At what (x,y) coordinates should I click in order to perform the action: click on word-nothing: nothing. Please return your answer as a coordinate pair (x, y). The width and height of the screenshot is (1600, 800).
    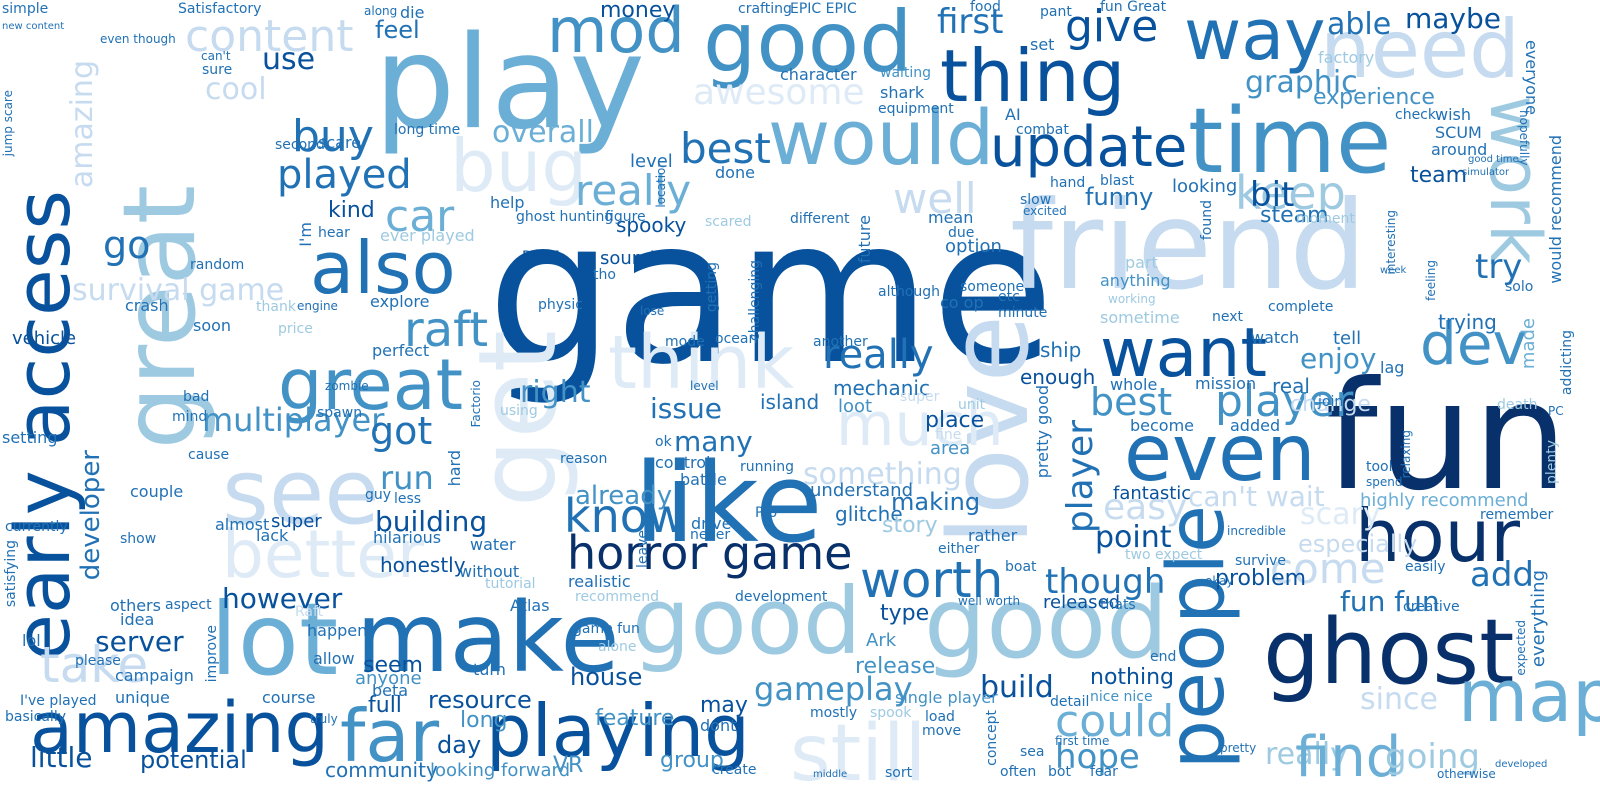
    Looking at the image, I should click on (1132, 677).